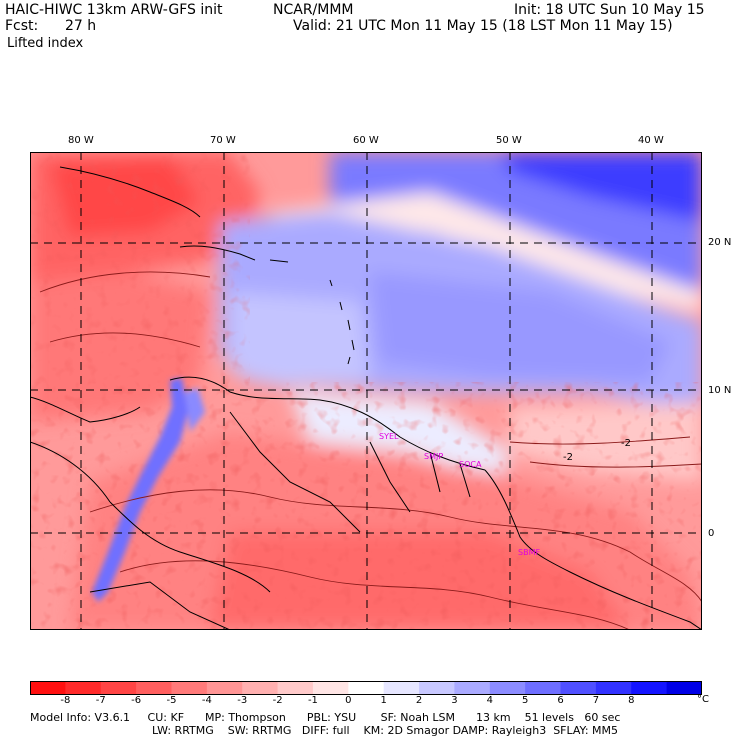 This screenshot has height=740, width=740. I want to click on colorbar-unit: °C, so click(703, 699).